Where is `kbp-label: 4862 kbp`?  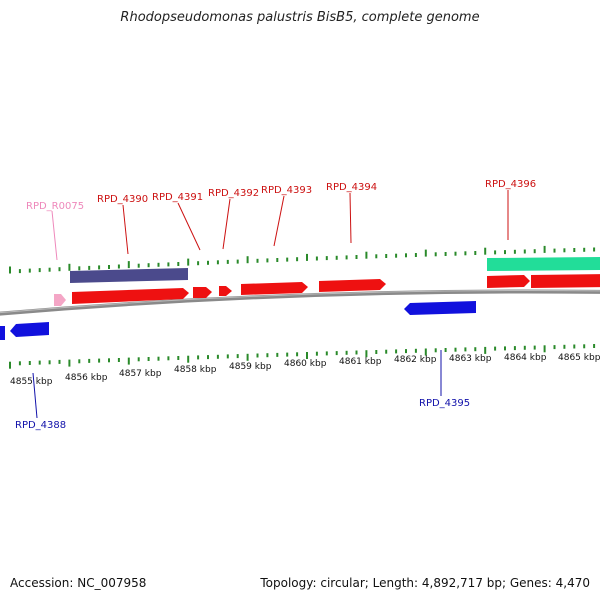 kbp-label: 4862 kbp is located at coordinates (415, 360).